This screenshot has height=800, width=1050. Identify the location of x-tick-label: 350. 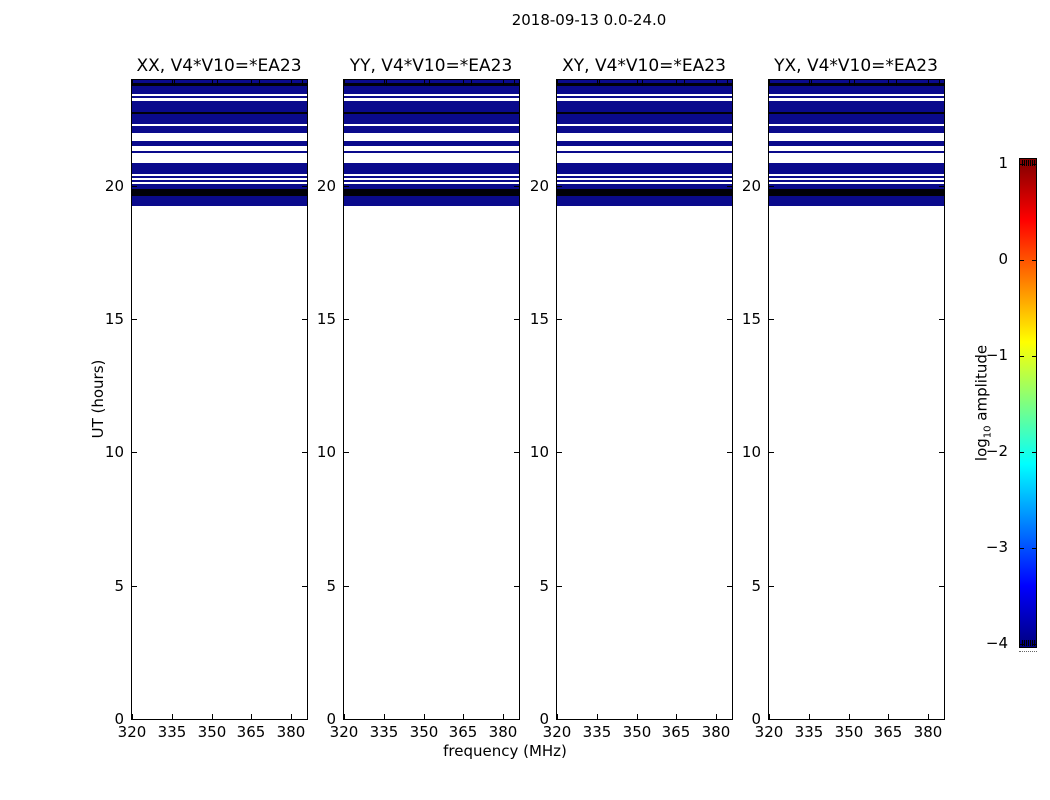
(424, 732).